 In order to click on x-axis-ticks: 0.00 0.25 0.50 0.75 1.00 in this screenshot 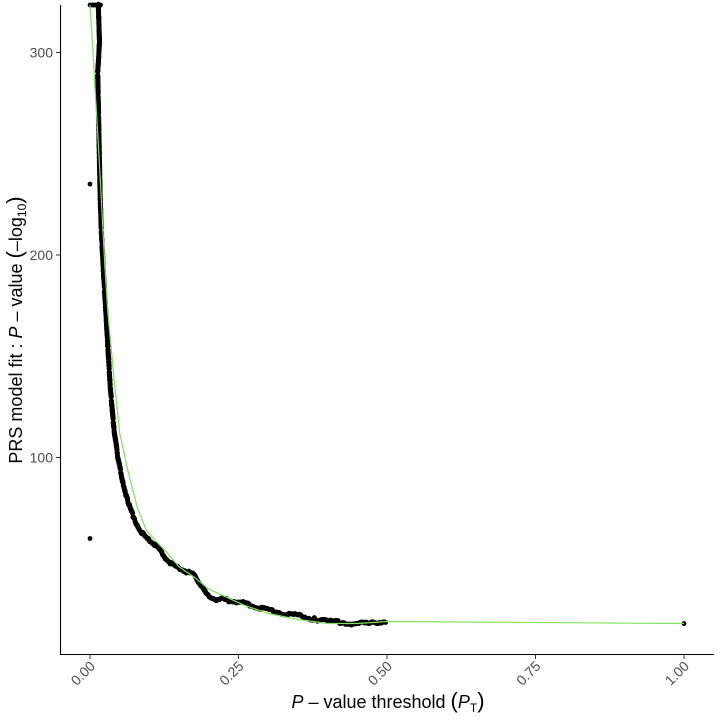, I will do `click(380, 672)`.